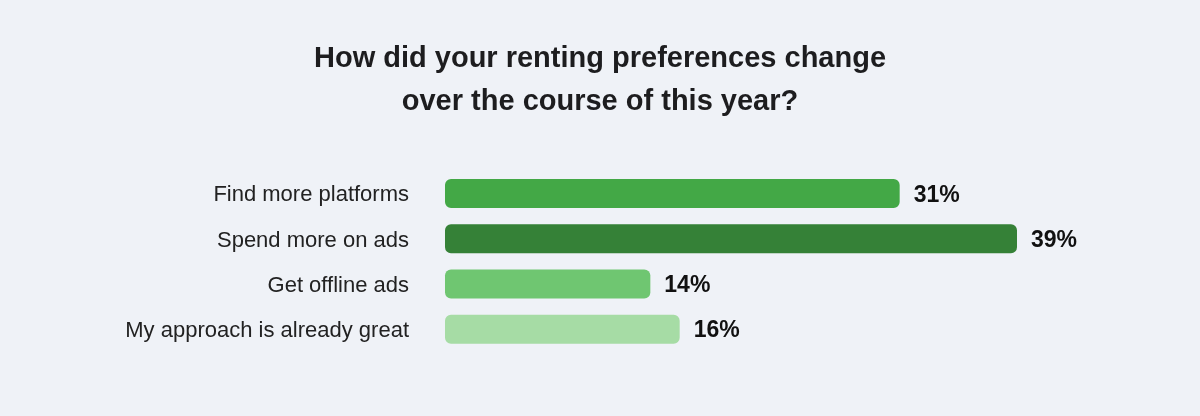  I want to click on data-label: 39%, so click(1054, 238).